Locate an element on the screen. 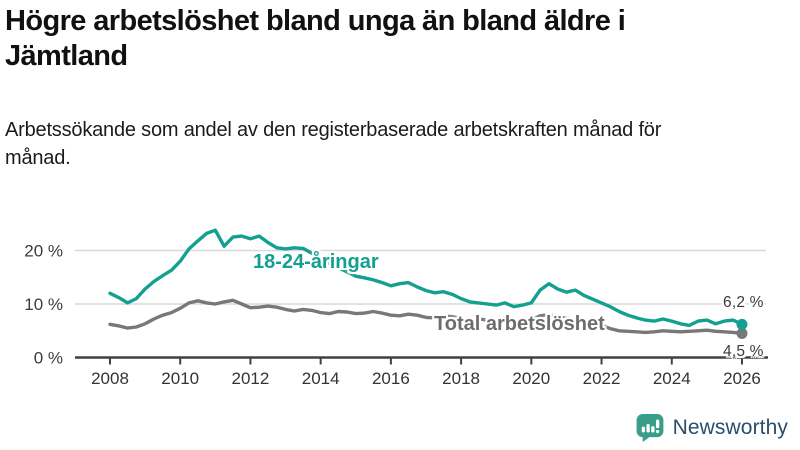 This screenshot has height=450, width=800. series-line-total is located at coordinates (426, 317).